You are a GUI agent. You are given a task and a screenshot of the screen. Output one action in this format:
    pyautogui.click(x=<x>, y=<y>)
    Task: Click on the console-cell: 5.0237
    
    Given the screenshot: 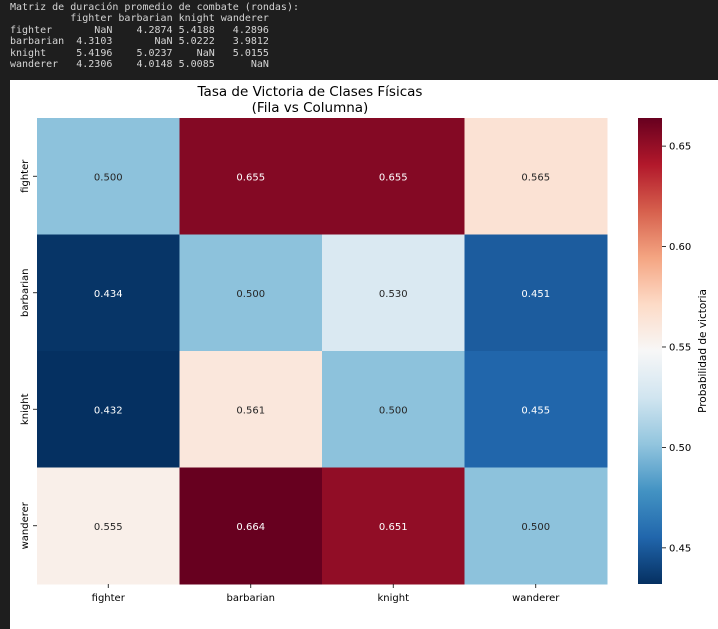 What is the action you would take?
    pyautogui.click(x=154, y=53)
    